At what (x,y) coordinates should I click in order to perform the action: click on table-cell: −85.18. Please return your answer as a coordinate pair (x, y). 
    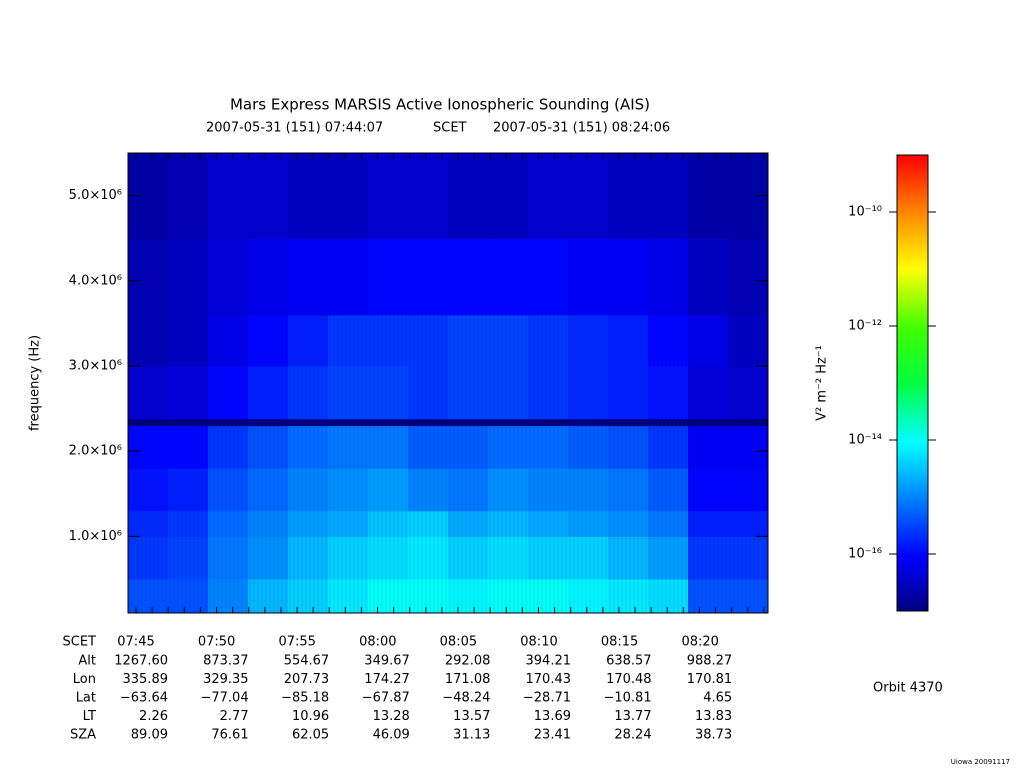
    Looking at the image, I should click on (305, 698).